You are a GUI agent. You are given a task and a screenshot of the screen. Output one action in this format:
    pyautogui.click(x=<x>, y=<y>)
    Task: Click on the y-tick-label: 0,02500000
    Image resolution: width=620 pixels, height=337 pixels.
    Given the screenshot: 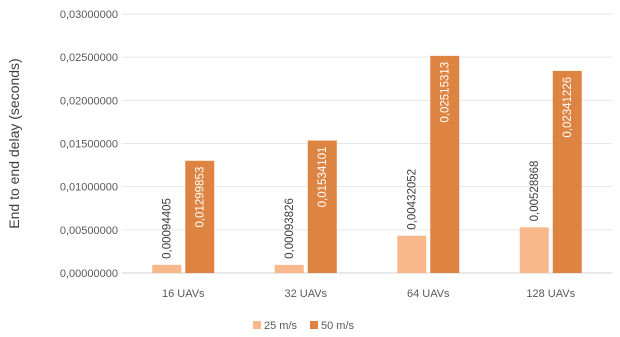 What is the action you would take?
    pyautogui.click(x=89, y=58)
    